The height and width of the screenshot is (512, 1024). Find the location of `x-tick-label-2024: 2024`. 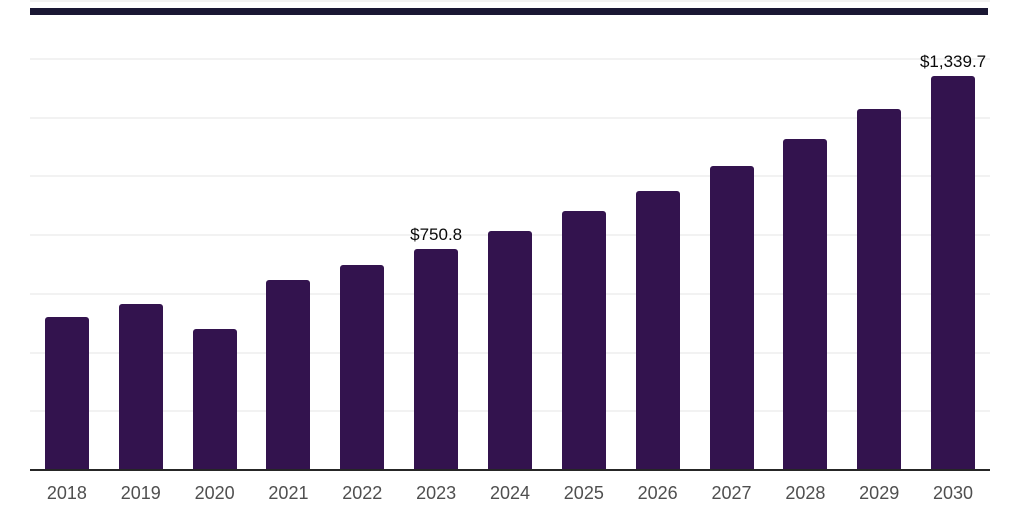

x-tick-label-2024: 2024 is located at coordinates (509, 493).